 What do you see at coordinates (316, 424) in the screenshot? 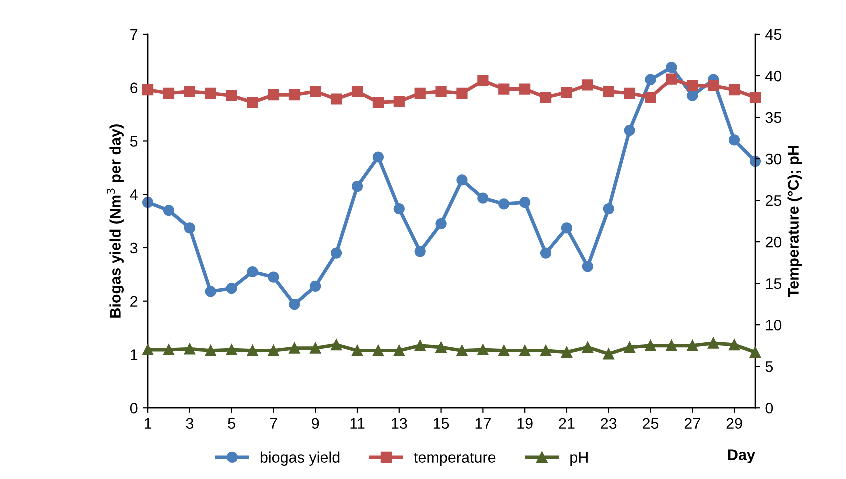
I see `x-tick-label: 9` at bounding box center [316, 424].